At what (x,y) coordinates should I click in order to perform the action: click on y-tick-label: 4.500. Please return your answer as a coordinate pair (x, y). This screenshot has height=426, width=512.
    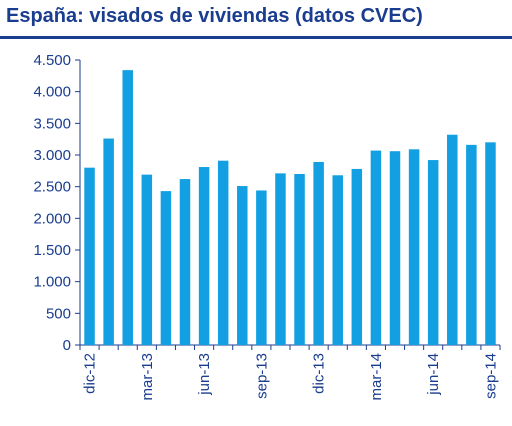
    Looking at the image, I should click on (52, 60).